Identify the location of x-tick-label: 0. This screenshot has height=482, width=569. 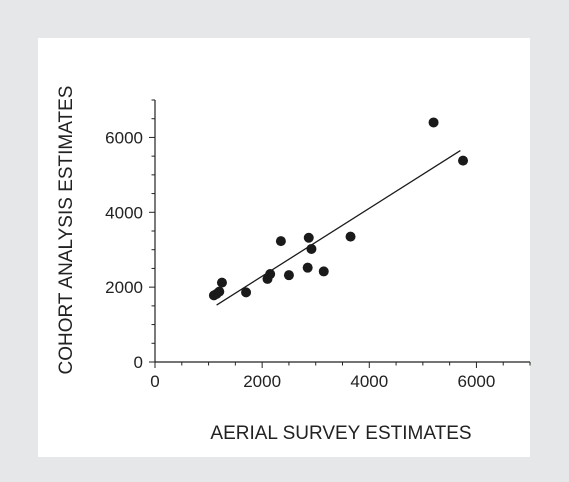
(154, 381).